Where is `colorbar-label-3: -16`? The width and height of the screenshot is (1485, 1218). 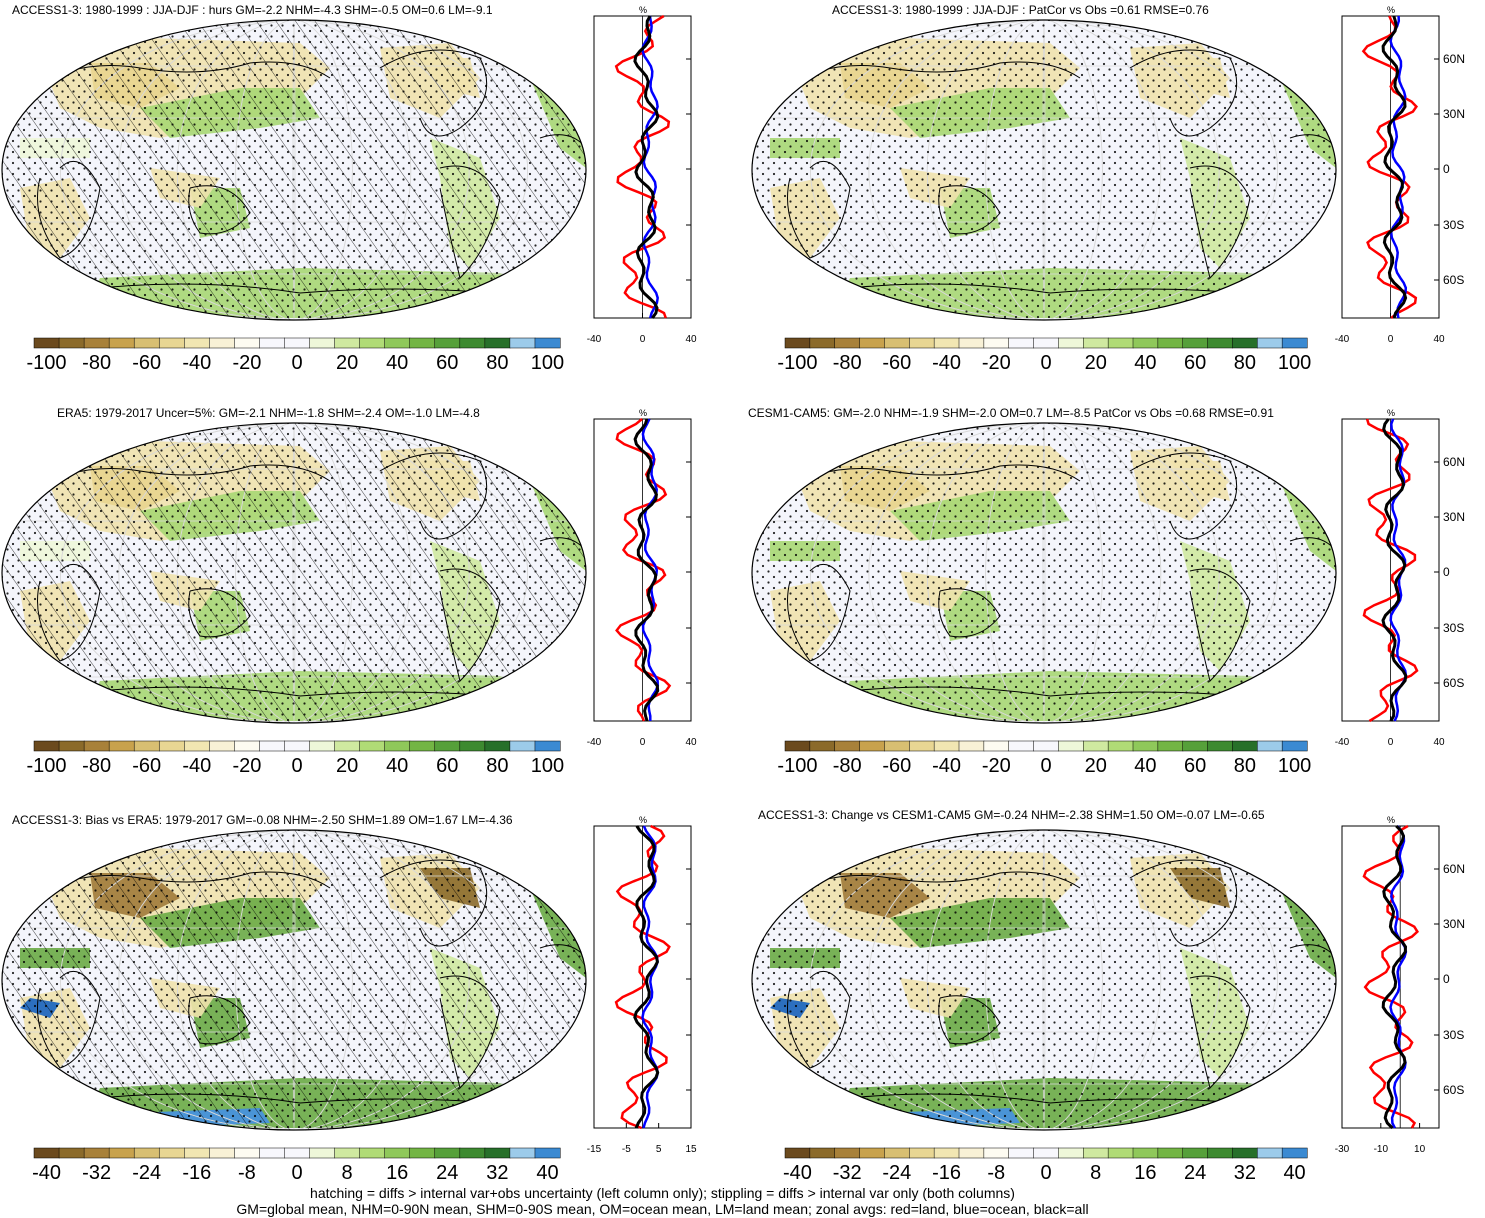 colorbar-label-3: -16 is located at coordinates (947, 1173).